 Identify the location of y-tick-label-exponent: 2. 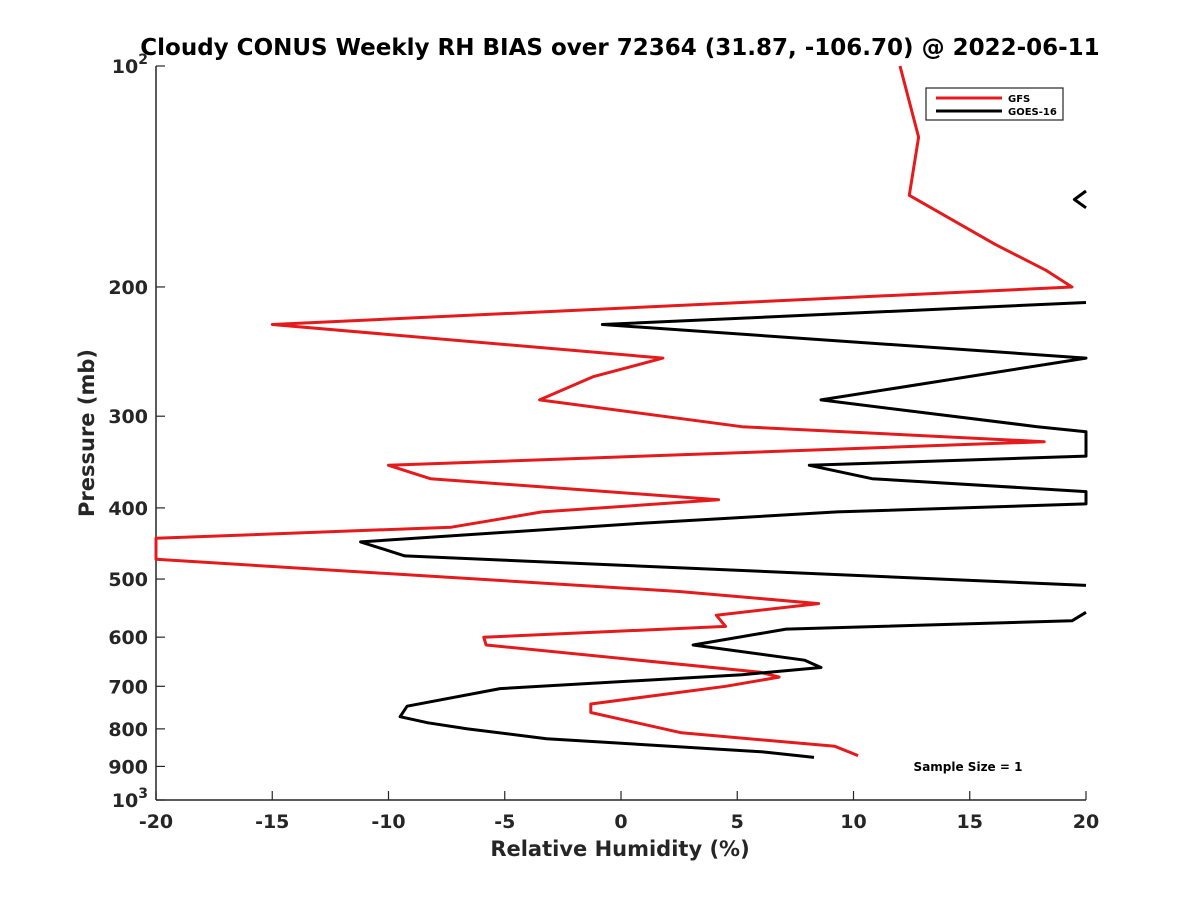
(143, 60).